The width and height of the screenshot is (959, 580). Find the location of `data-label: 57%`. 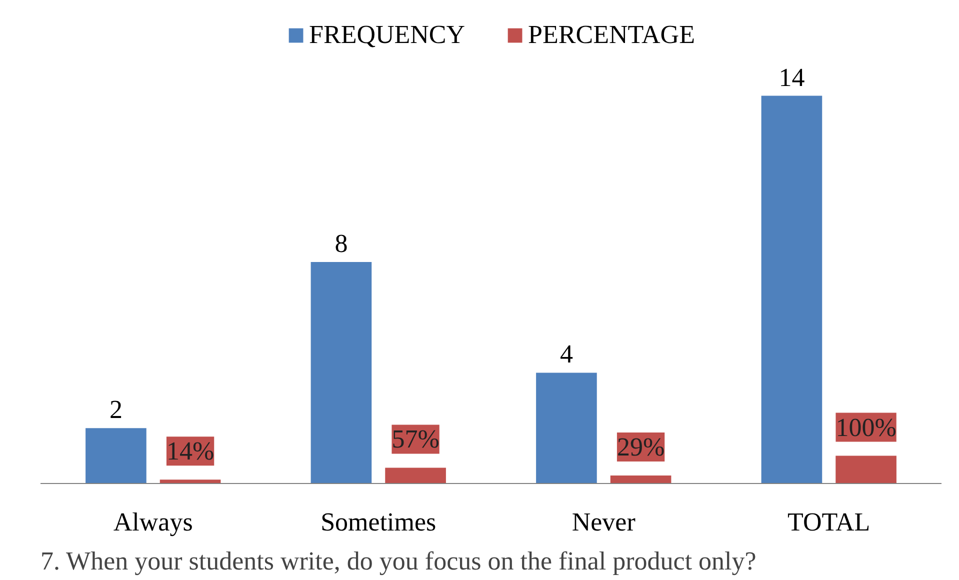

data-label: 57% is located at coordinates (416, 439).